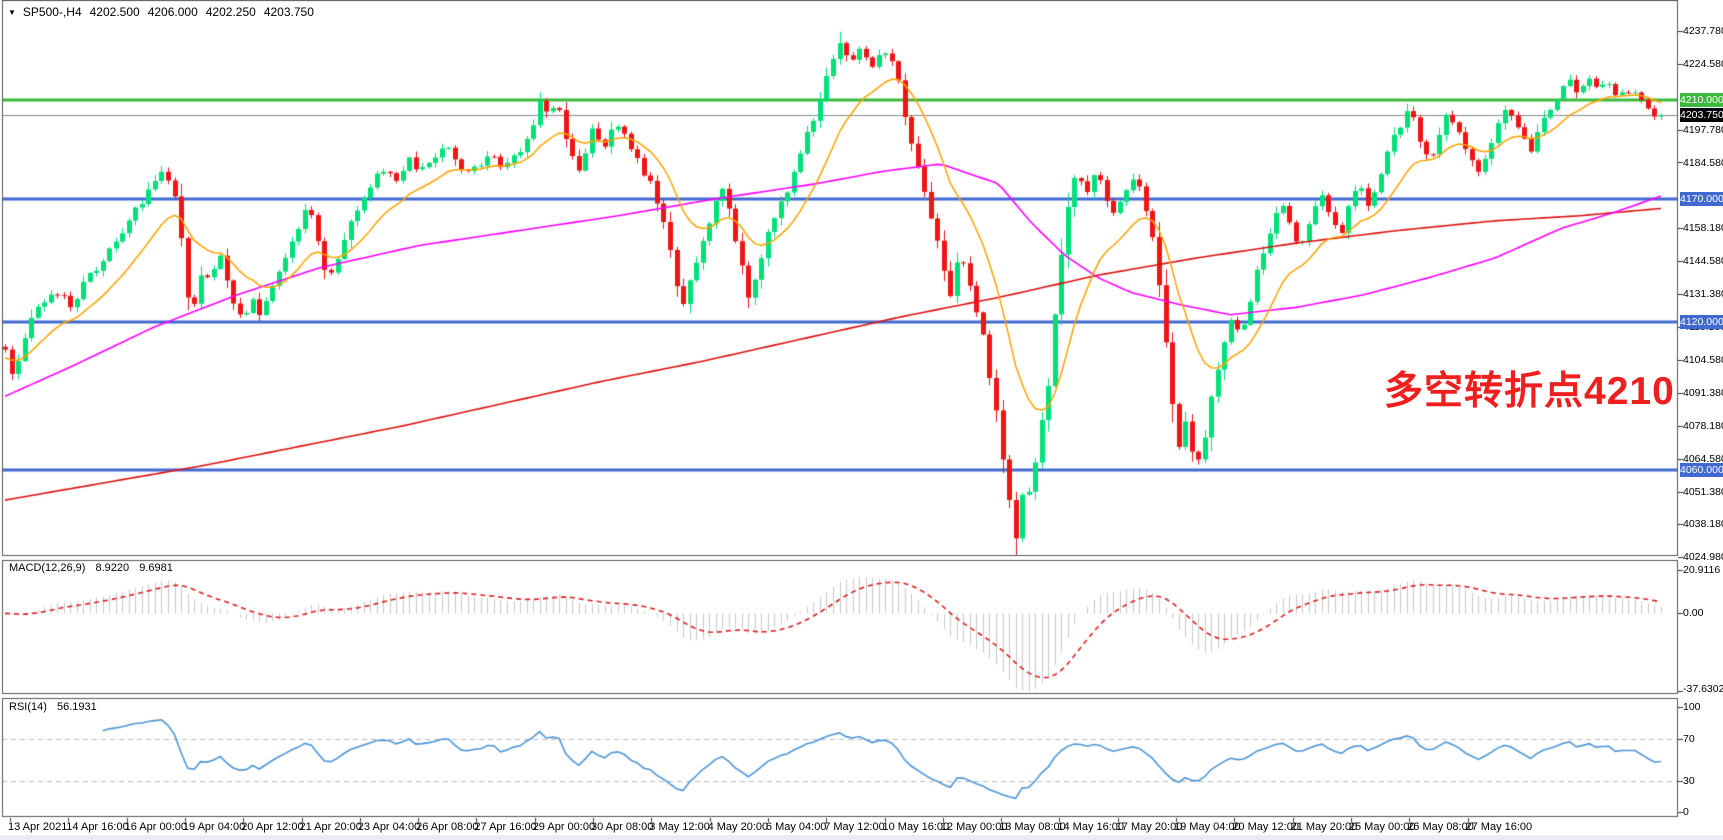  Describe the element at coordinates (1703, 294) in the screenshot. I see `price-axis-label: 4131.380` at that location.